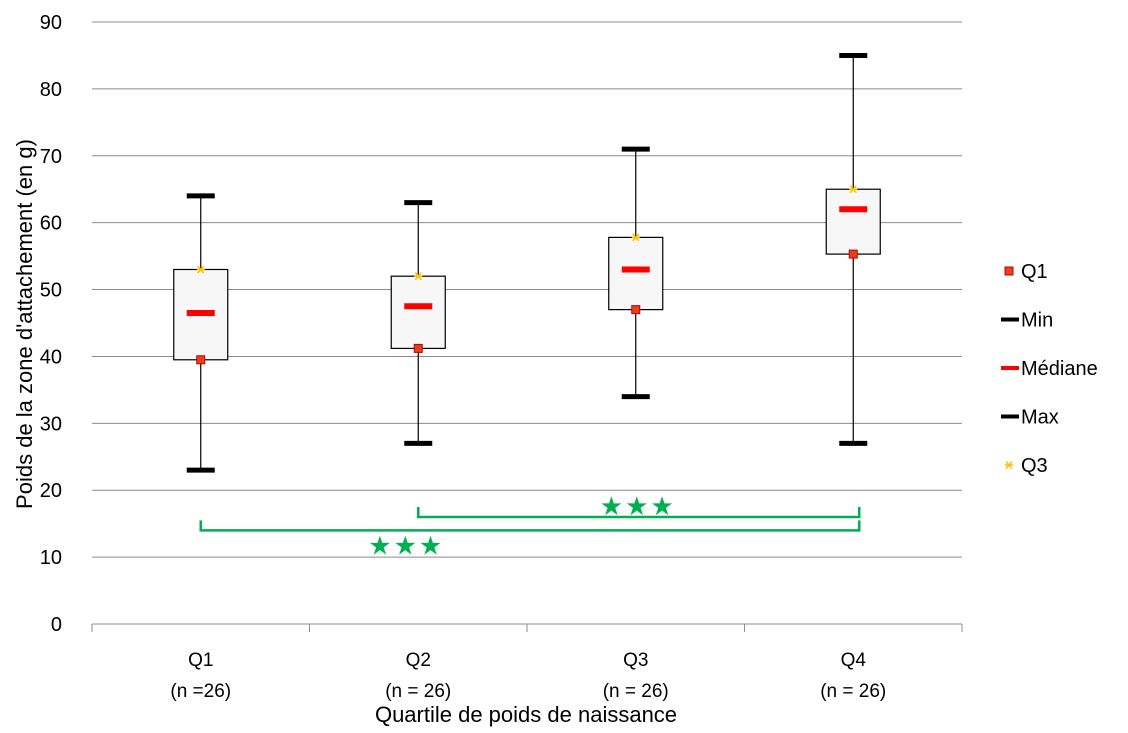 The height and width of the screenshot is (733, 1128). What do you see at coordinates (51, 157) in the screenshot?
I see `y-tick-label: 70` at bounding box center [51, 157].